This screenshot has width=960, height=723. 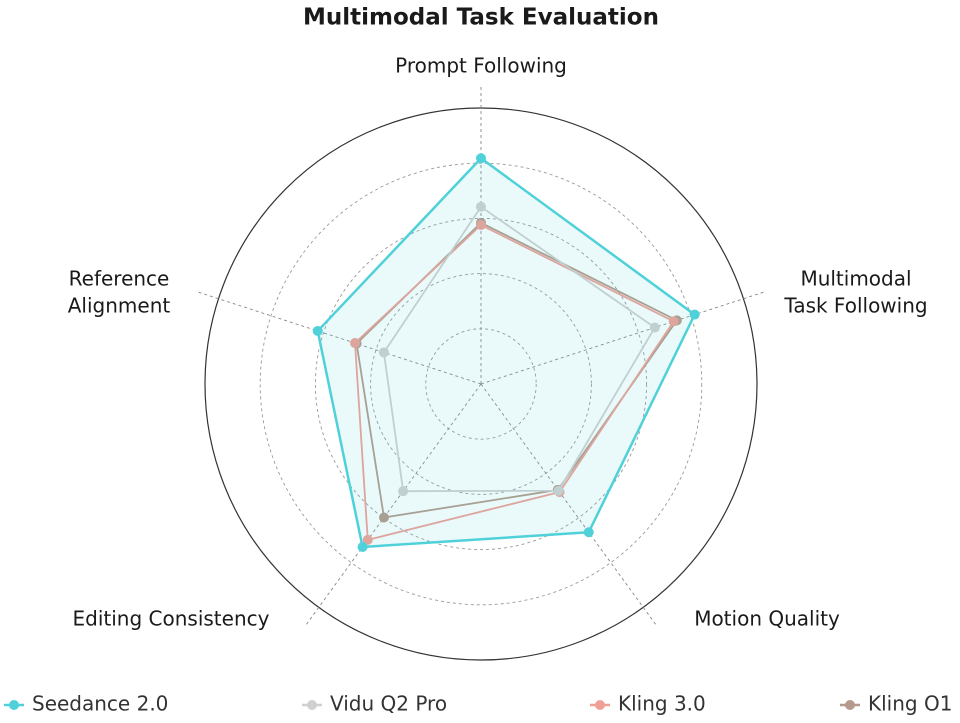 I want to click on axis-label: Editing Consistency, so click(x=171, y=619).